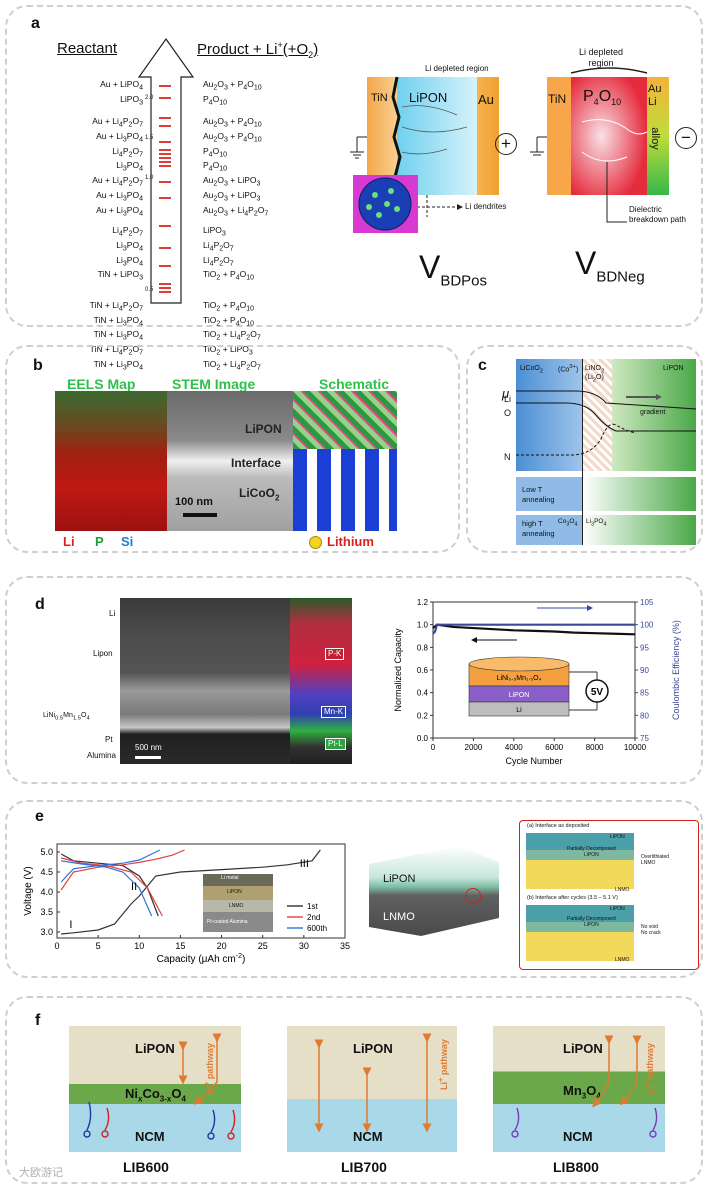  What do you see at coordinates (354, 384) in the screenshot?
I see `schematic-title: Schematic` at bounding box center [354, 384].